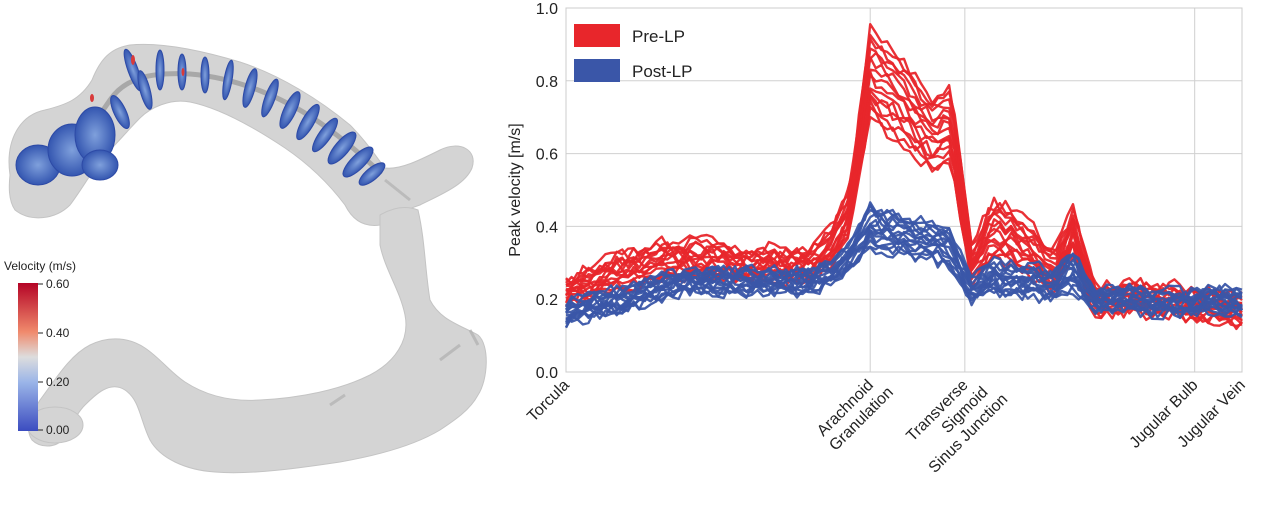  What do you see at coordinates (547, 191) in the screenshot?
I see `y-axis: 0.0 0.2 0.4 0.6 0.8 1.0` at bounding box center [547, 191].